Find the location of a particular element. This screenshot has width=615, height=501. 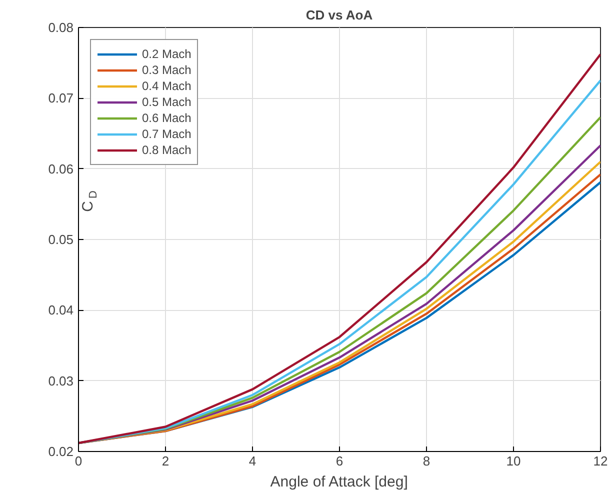

x-tick-label: 12 is located at coordinates (600, 461).